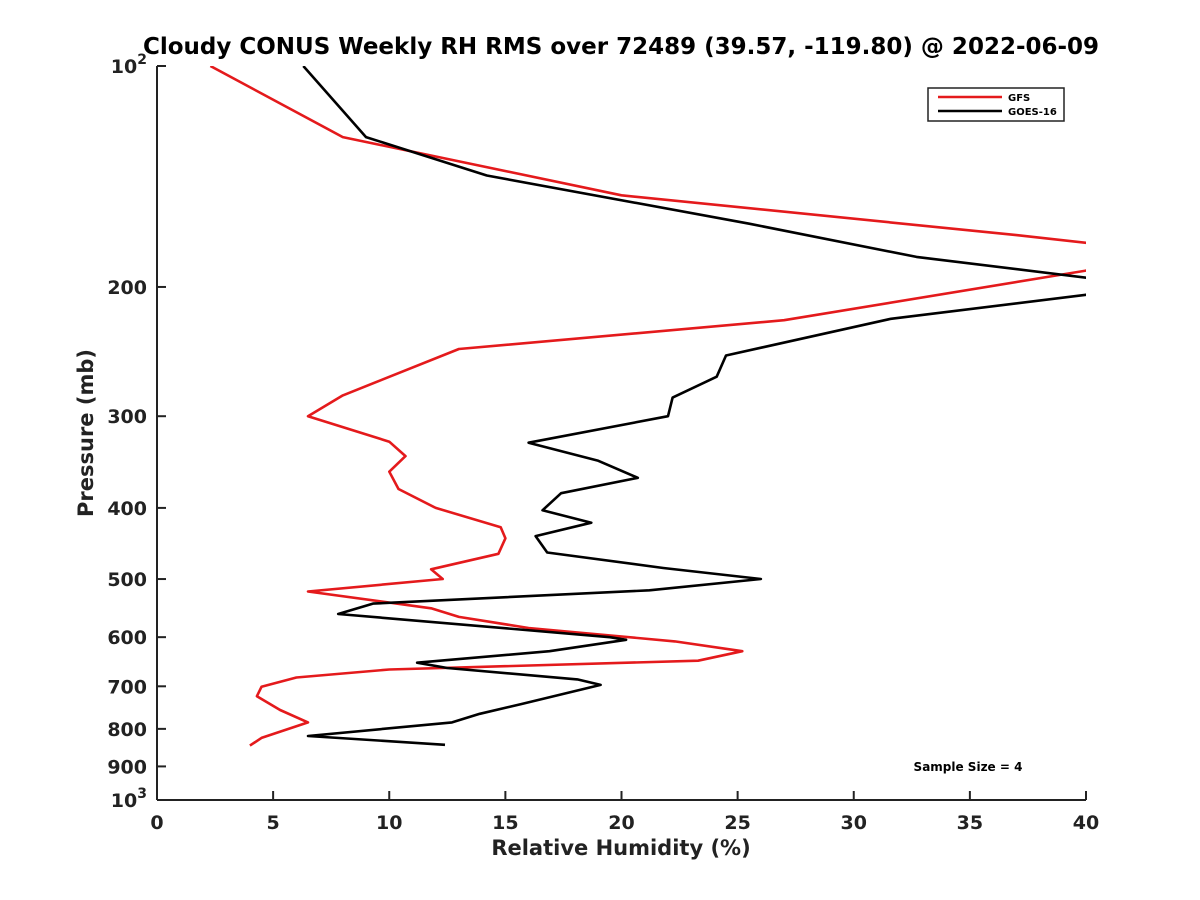  Describe the element at coordinates (127, 580) in the screenshot. I see `y-tick-label: 500` at that location.